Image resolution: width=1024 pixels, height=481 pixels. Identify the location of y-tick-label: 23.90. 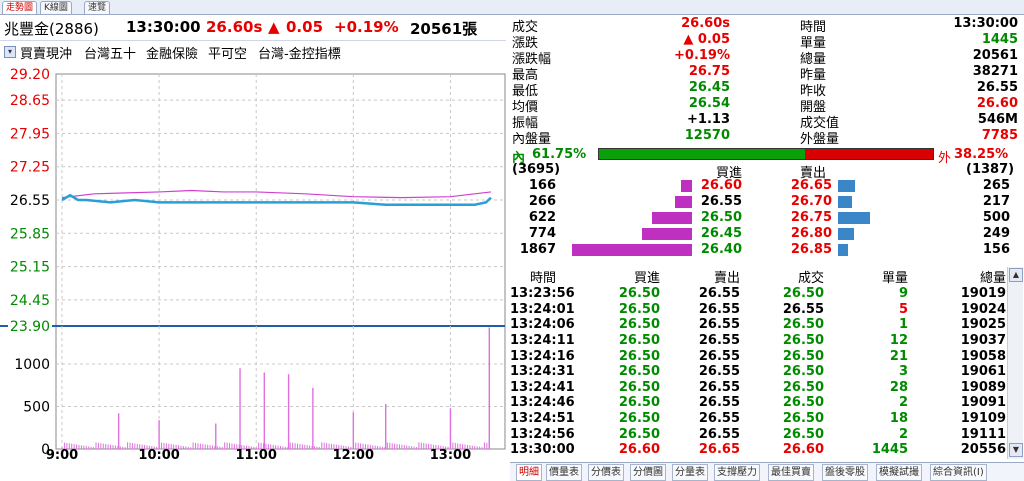
(30, 327).